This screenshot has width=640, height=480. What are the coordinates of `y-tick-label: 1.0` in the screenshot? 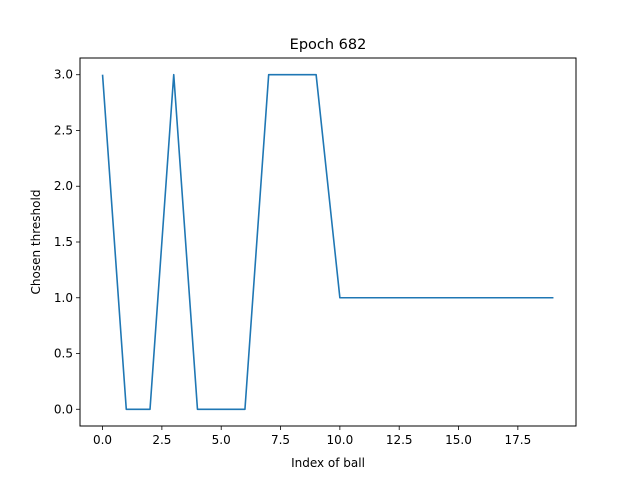 It's located at (63, 298).